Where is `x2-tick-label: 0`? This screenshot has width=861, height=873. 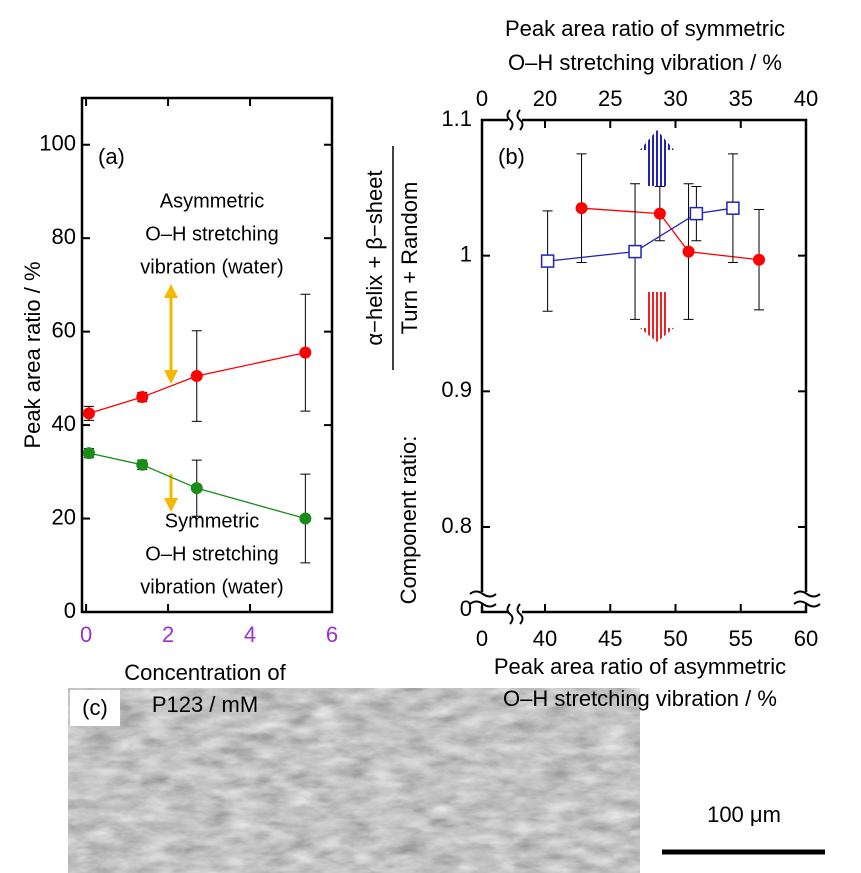 x2-tick-label: 0 is located at coordinates (482, 98).